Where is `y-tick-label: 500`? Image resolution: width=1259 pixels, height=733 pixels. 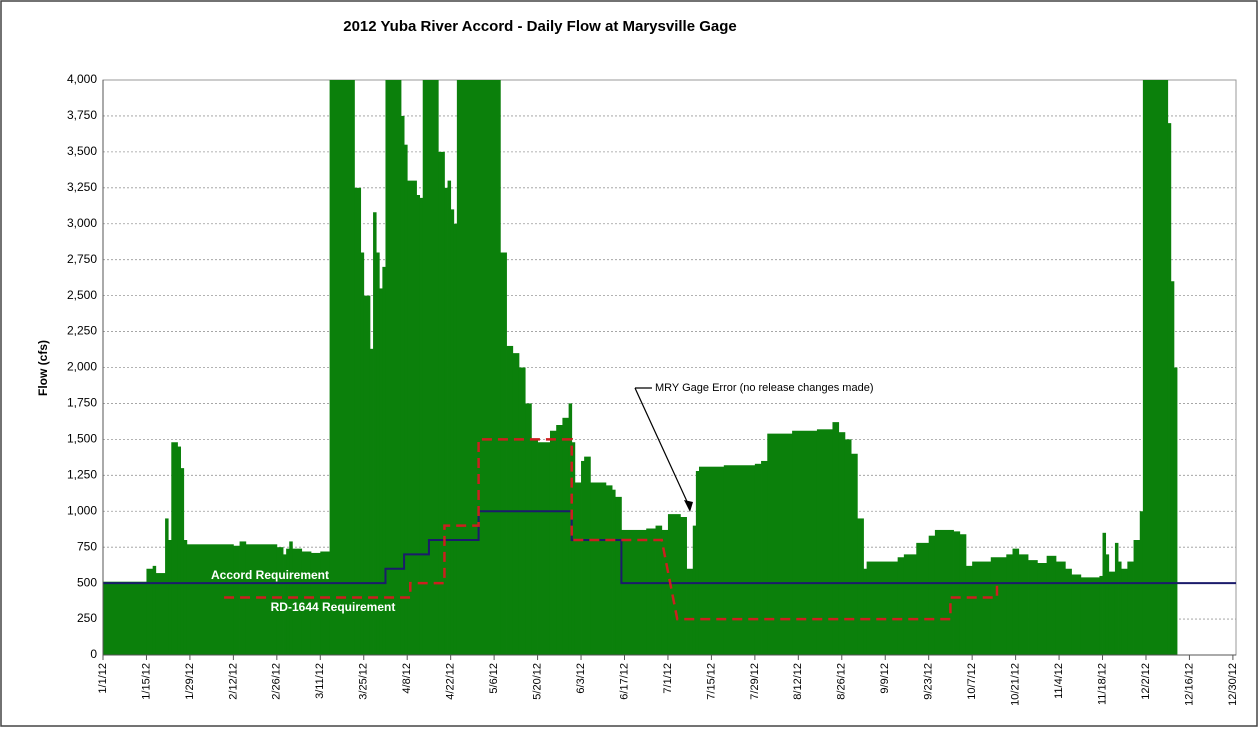
y-tick-label: 500 is located at coordinates (87, 582).